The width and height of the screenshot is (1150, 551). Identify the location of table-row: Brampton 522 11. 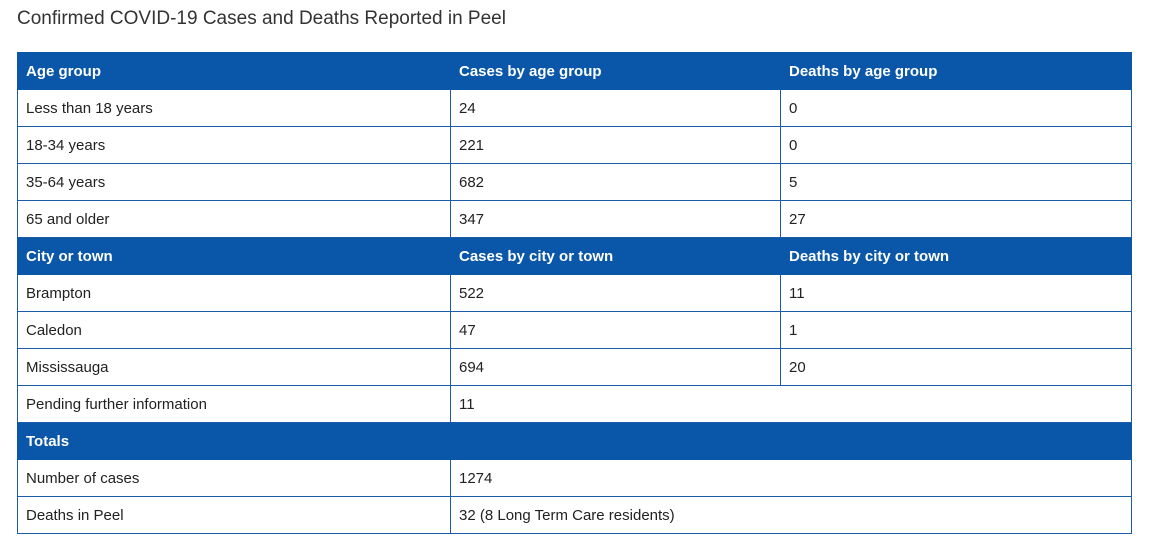
(574, 293).